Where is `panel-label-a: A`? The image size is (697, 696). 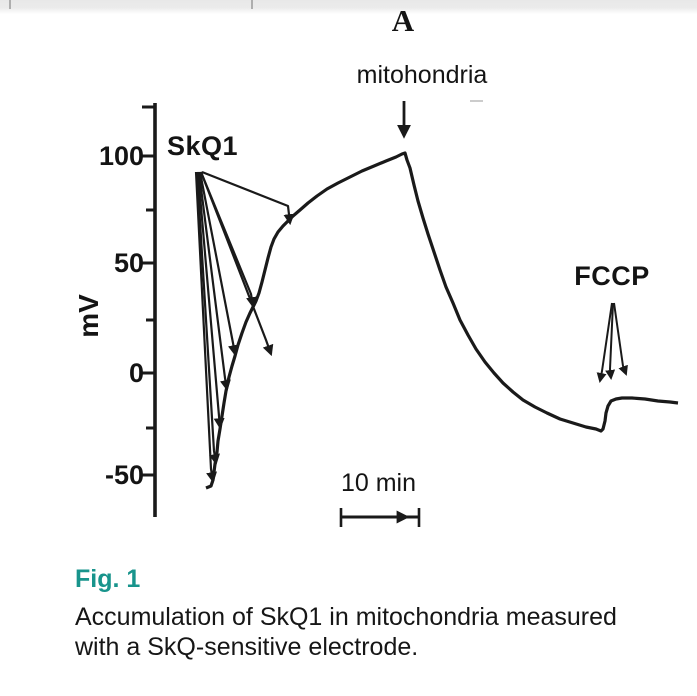 panel-label-a: A is located at coordinates (403, 20).